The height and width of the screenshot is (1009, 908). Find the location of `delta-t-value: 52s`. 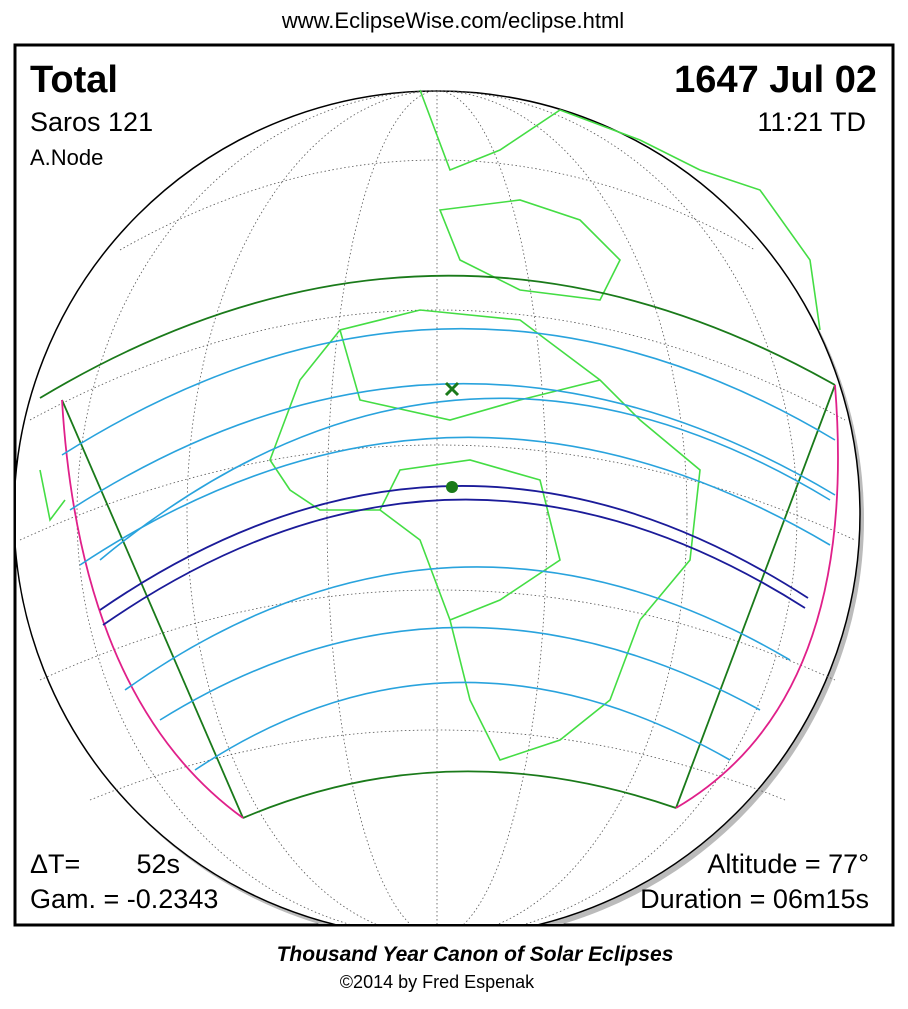

delta-t-value: 52s is located at coordinates (158, 864).